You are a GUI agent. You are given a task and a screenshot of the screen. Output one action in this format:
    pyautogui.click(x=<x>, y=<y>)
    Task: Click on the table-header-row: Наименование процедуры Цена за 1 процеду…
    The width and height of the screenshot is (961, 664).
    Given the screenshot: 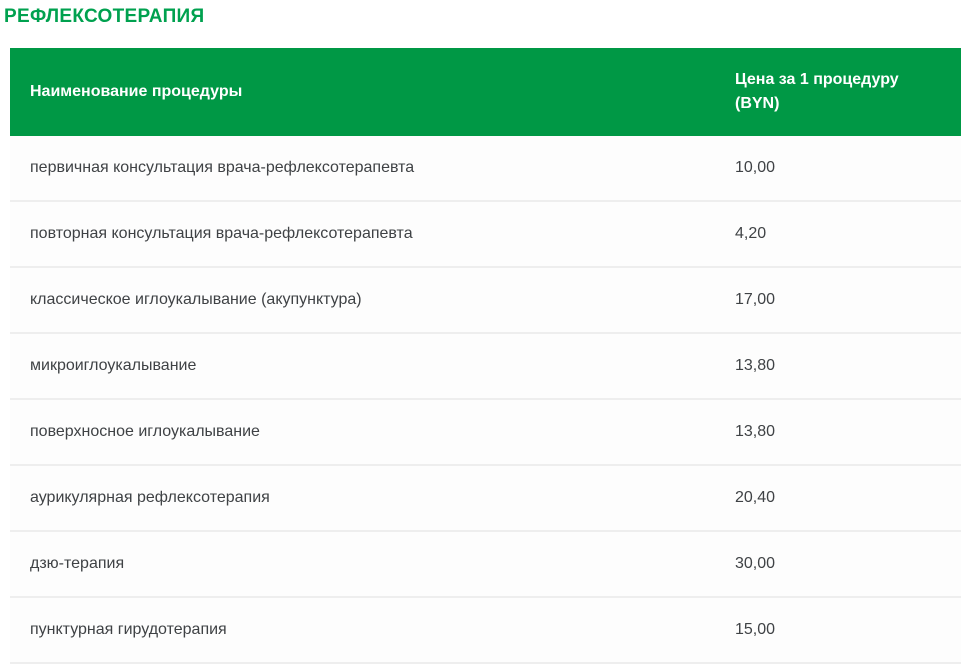 What is the action you would take?
    pyautogui.click(x=485, y=92)
    